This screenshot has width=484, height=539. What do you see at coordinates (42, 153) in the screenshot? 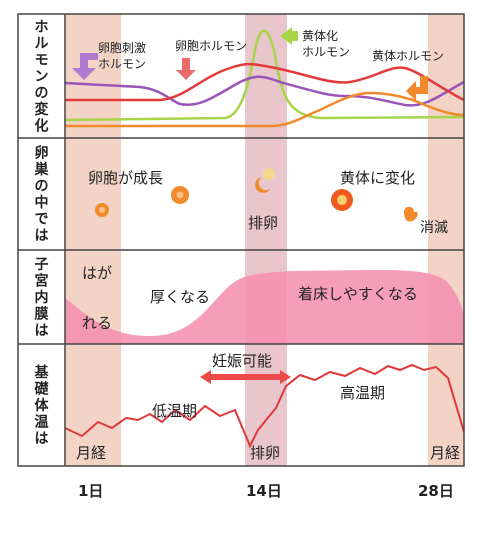
I see `row-title-char: 卵` at bounding box center [42, 153].